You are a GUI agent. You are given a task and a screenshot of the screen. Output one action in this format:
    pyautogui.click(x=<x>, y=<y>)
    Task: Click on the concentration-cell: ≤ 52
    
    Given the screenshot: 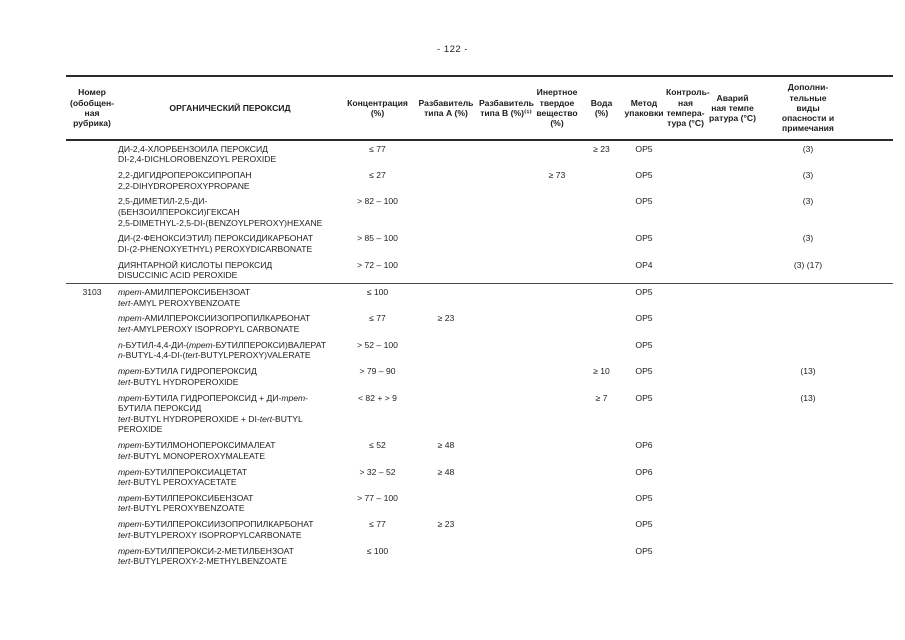 What is the action you would take?
    pyautogui.click(x=377, y=445)
    